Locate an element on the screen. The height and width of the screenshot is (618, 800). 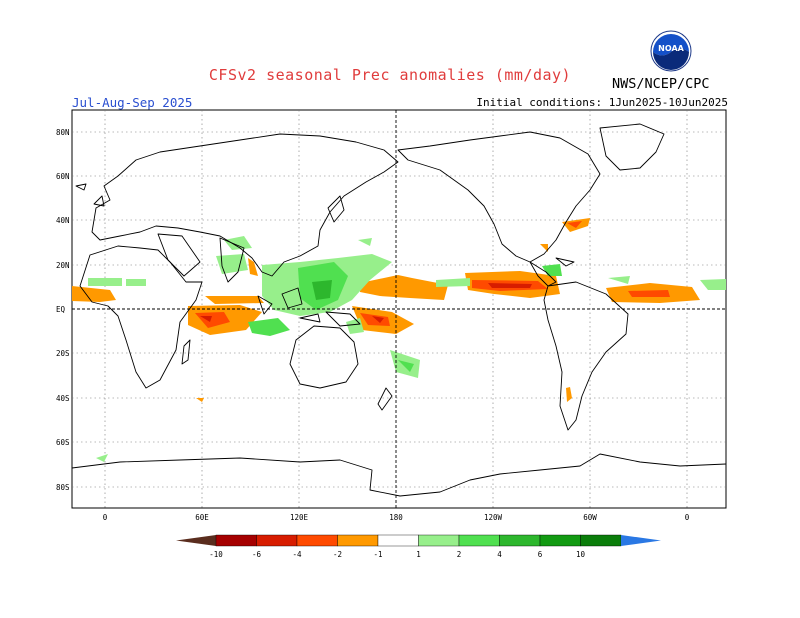
legend-tick-label: -10 is located at coordinates (216, 554).